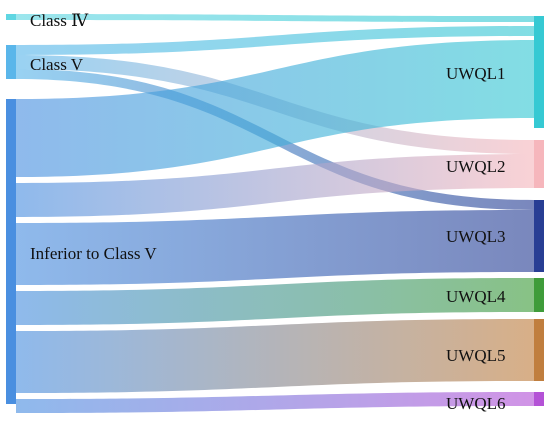 The width and height of the screenshot is (550, 422). Describe the element at coordinates (275, 402) in the screenshot. I see `link-inf-to-u6` at that location.